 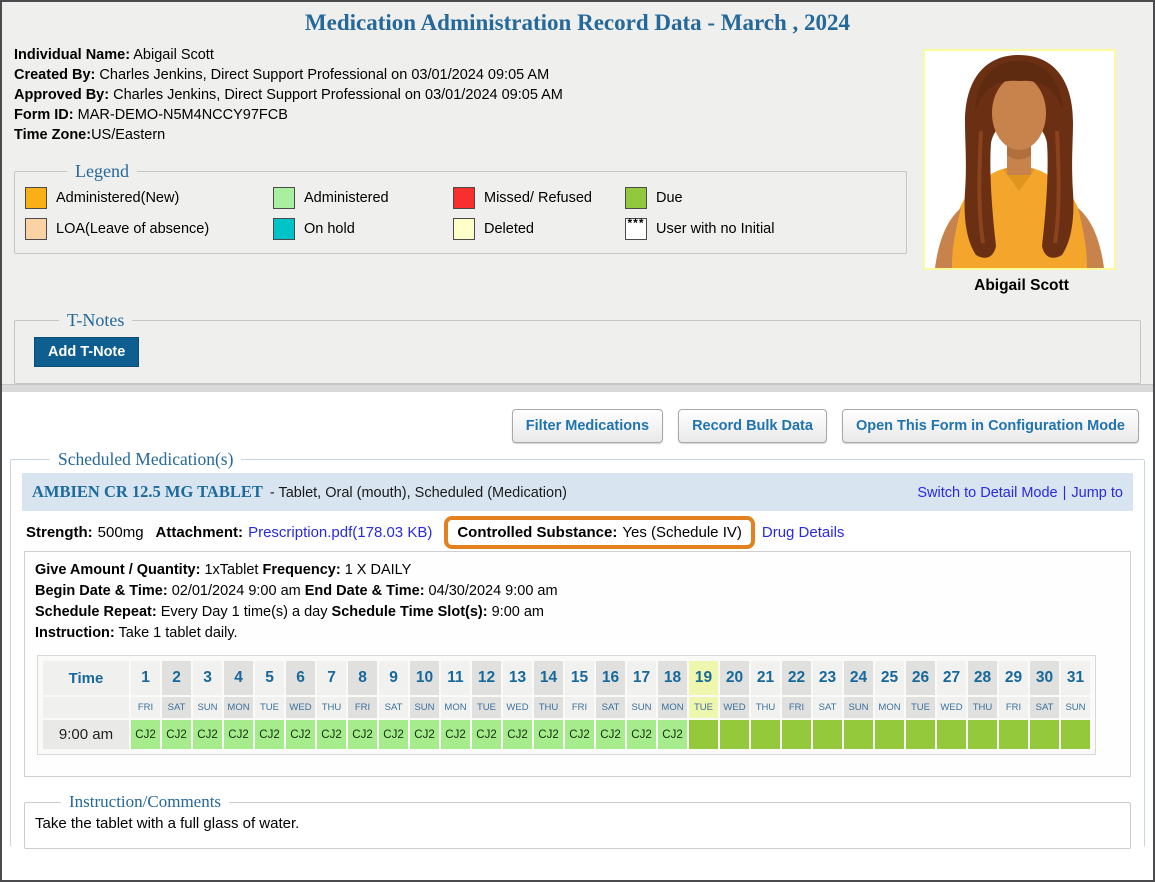 What do you see at coordinates (269, 734) in the screenshot?
I see `mar-cell-day-5-administered: CJ2` at bounding box center [269, 734].